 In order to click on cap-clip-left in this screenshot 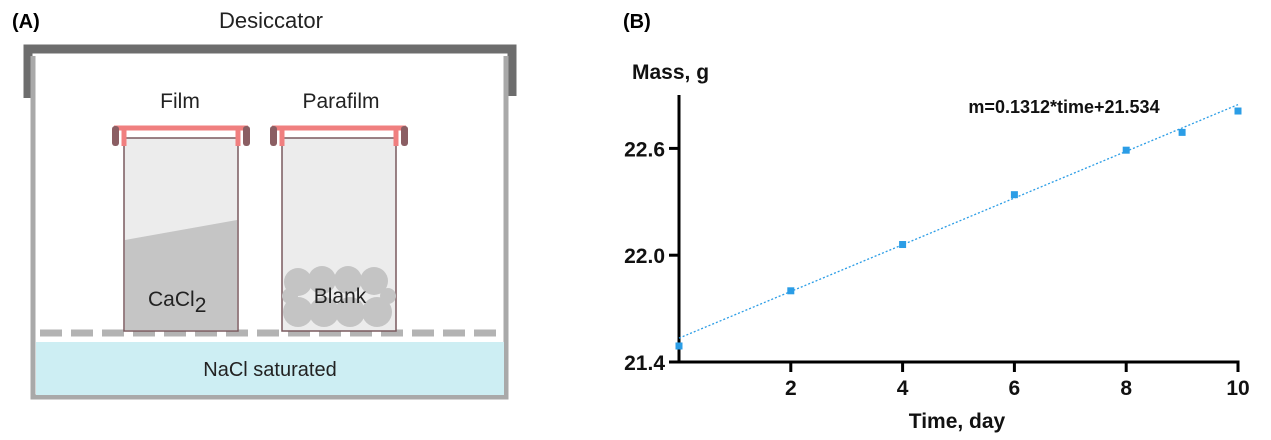, I will do `click(115, 136)`.